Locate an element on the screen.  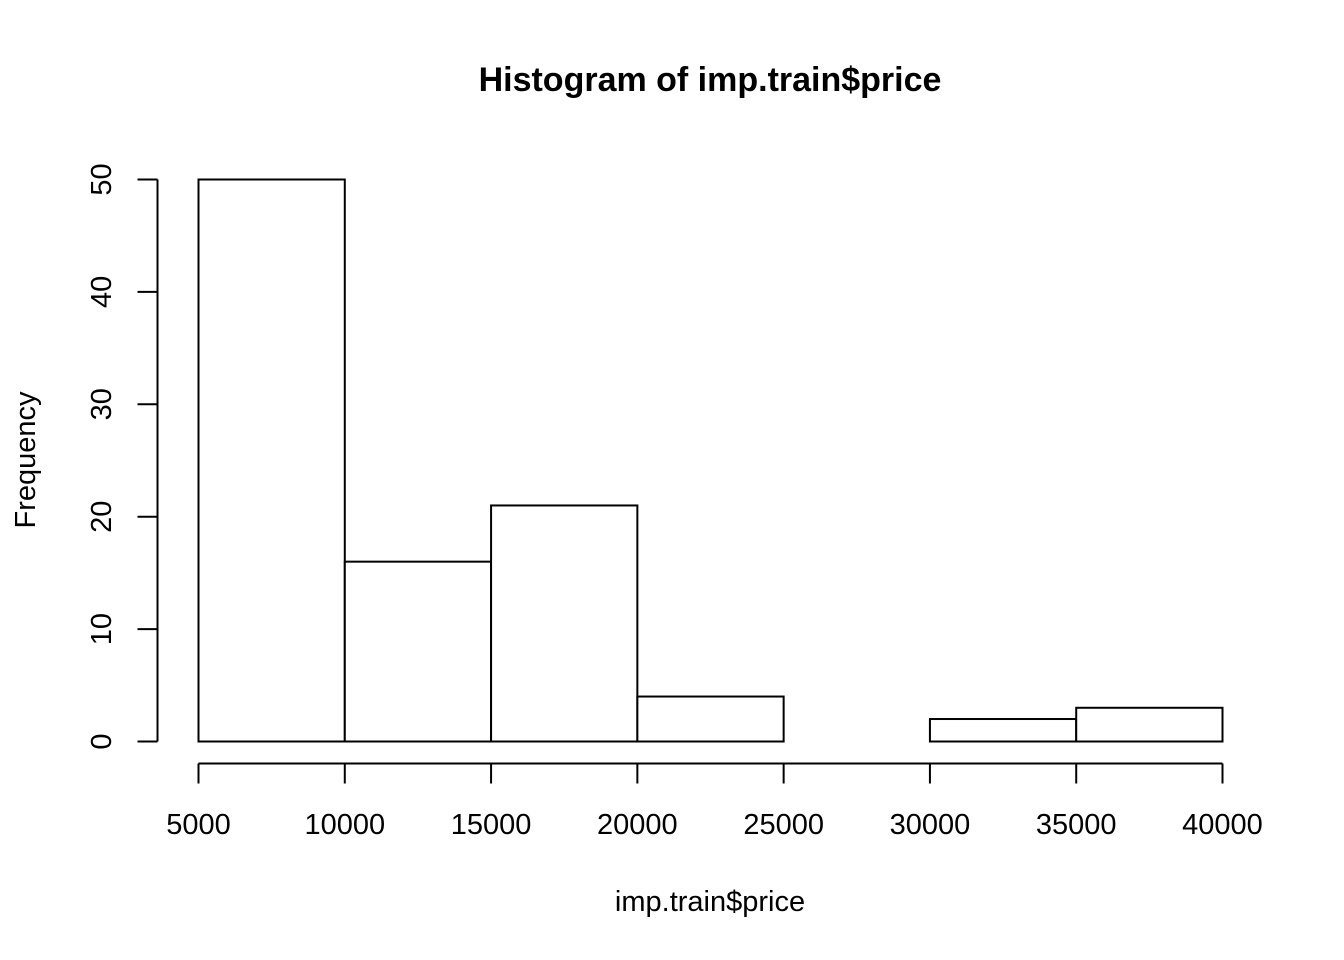
x-axis: 5000 10000 15000 20000 25000 30000 35000 40000 is located at coordinates (714, 801).